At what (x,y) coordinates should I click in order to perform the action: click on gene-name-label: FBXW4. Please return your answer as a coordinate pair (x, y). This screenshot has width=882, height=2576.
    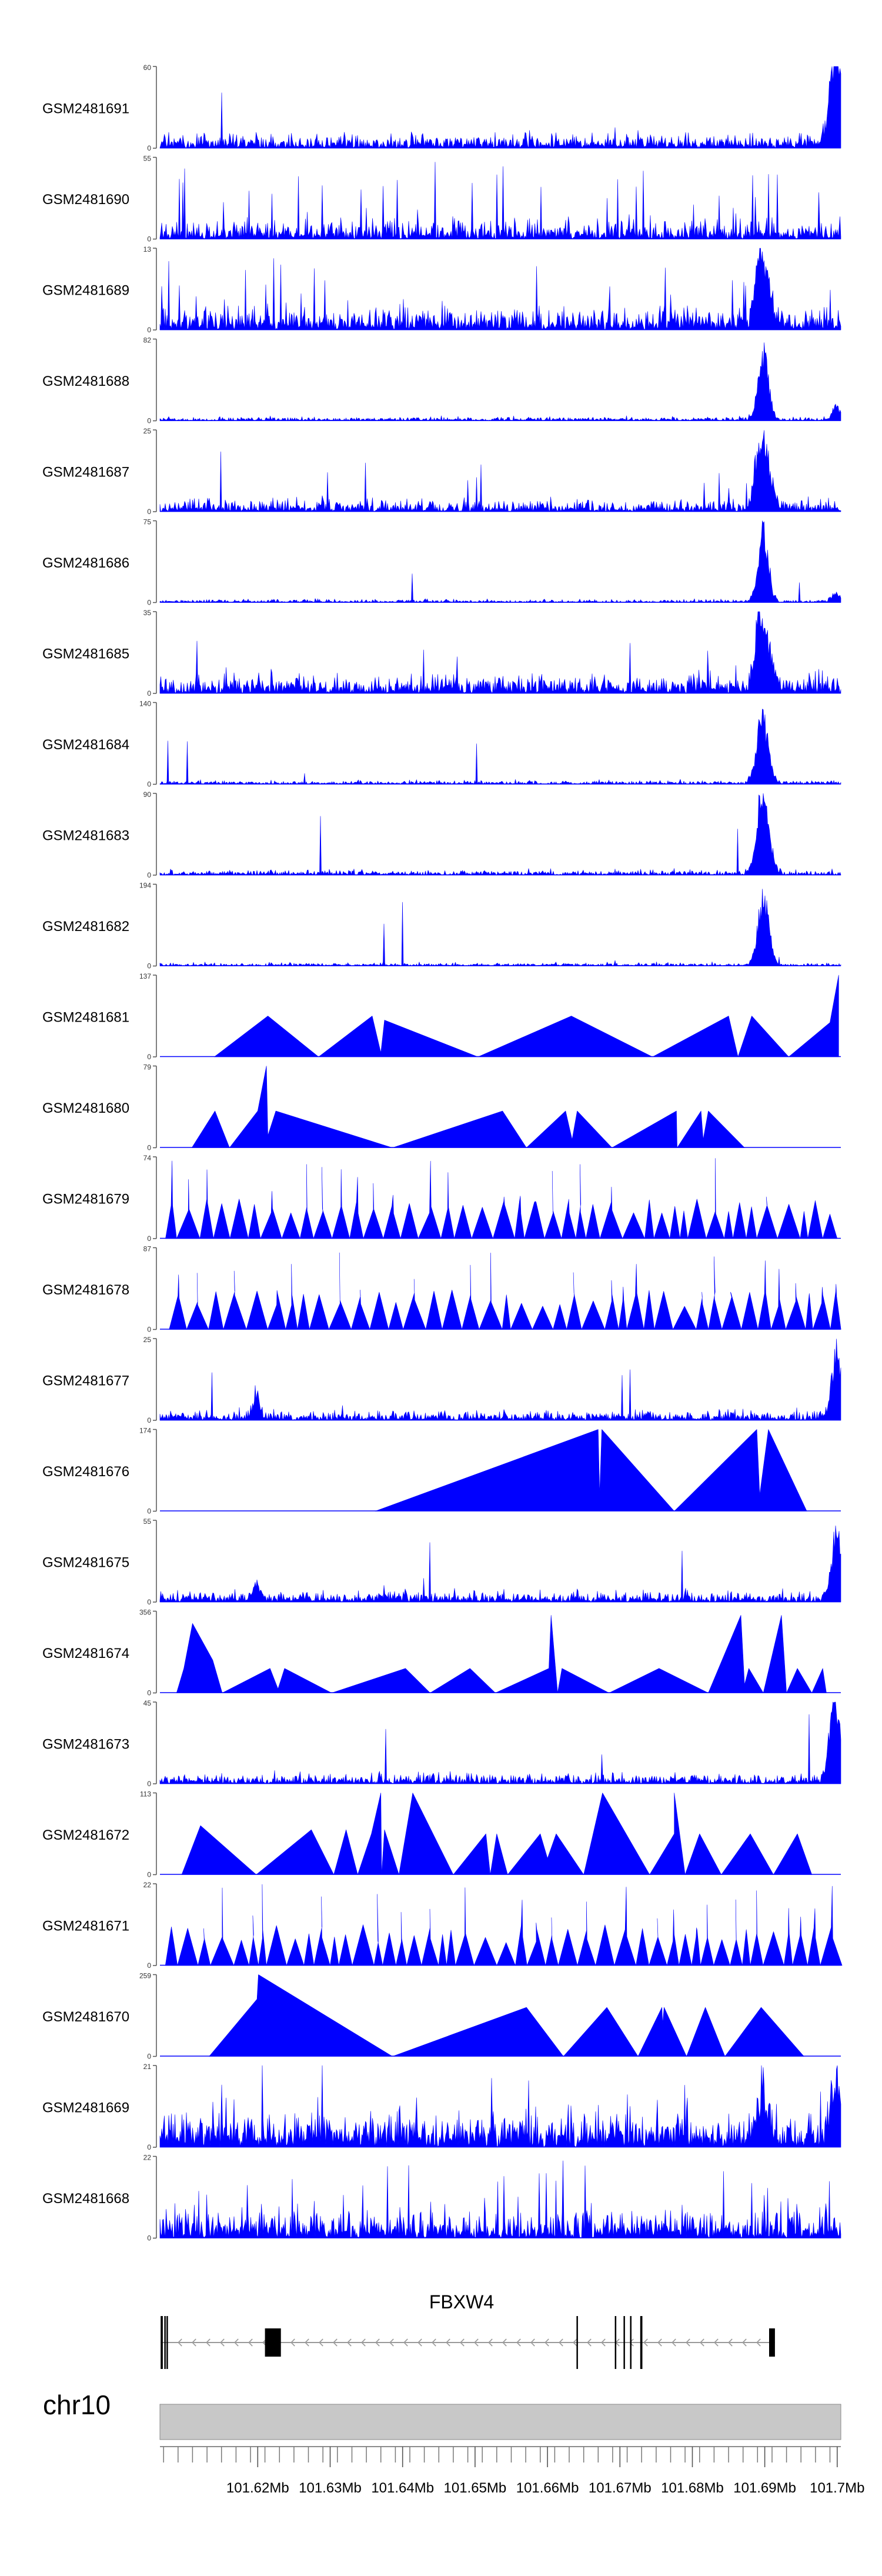
    Looking at the image, I should click on (461, 2302).